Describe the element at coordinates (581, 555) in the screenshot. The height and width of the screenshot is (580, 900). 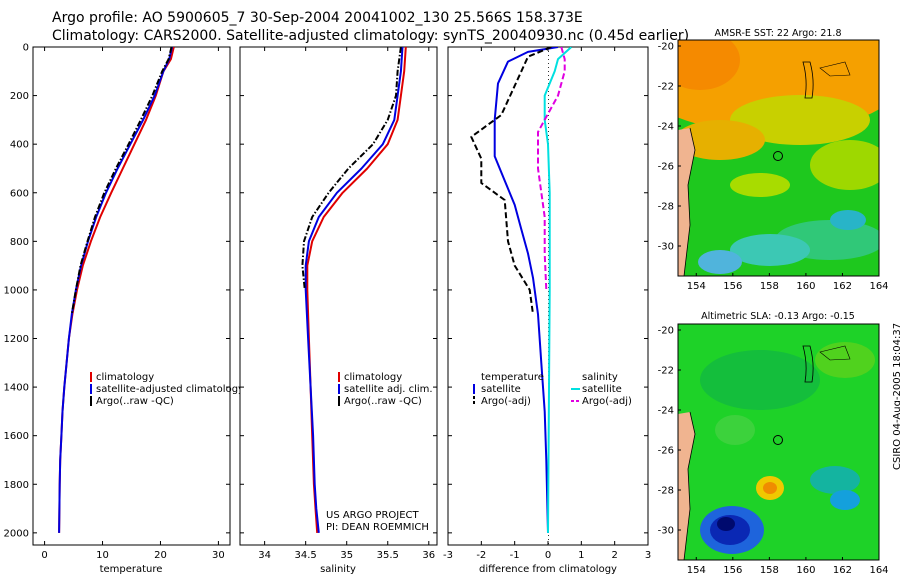
I see `xtick-label: 1` at that location.